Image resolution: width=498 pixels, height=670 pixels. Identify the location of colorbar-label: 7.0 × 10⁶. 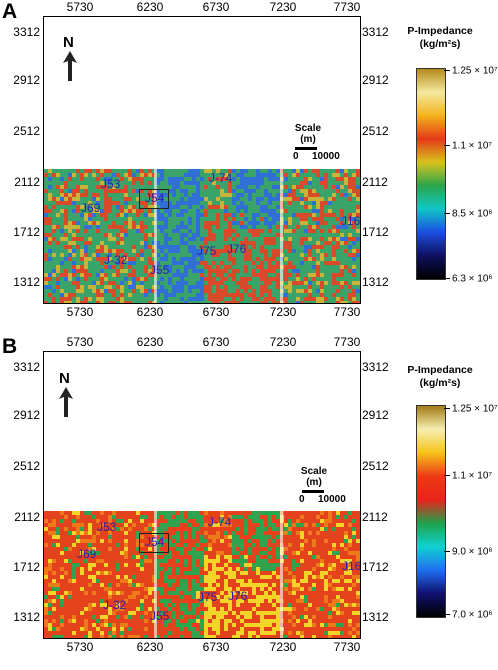
(472, 615).